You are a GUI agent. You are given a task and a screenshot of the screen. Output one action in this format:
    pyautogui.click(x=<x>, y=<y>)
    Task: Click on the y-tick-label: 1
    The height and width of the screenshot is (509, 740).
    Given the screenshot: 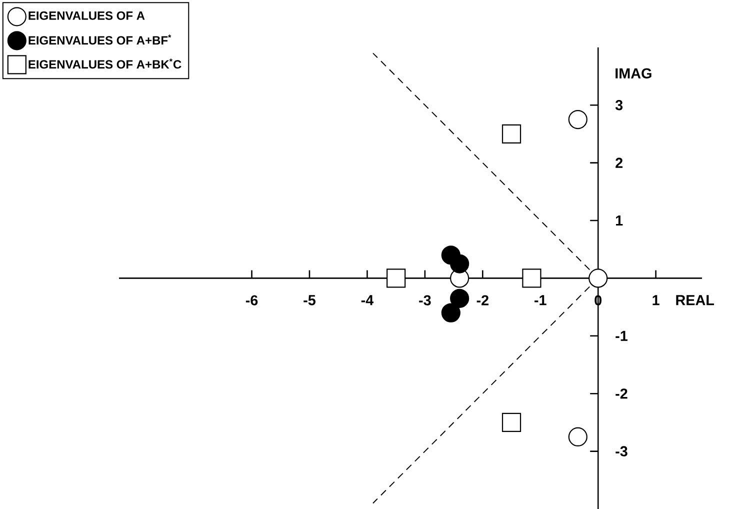 What is the action you would take?
    pyautogui.click(x=619, y=221)
    